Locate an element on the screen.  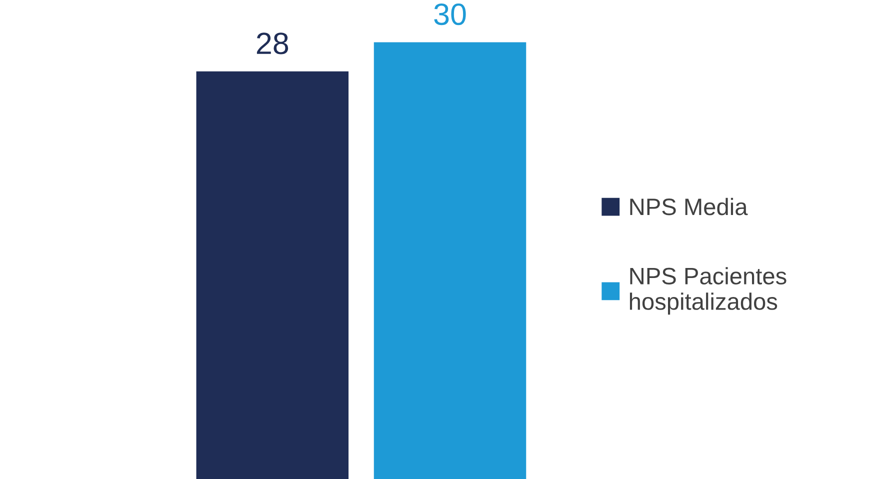
legend-label: NPS Pacientes hospitalizados is located at coordinates (708, 291).